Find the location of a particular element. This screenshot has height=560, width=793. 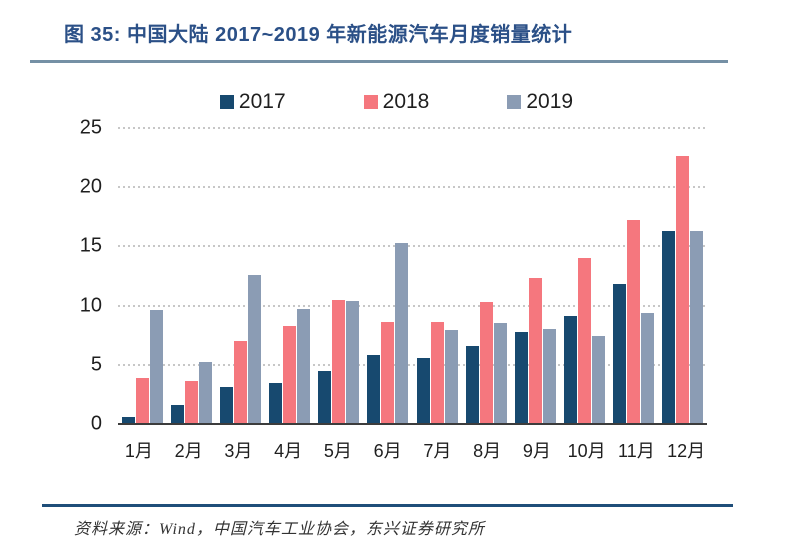

bar-group-2月 is located at coordinates (191, 276).